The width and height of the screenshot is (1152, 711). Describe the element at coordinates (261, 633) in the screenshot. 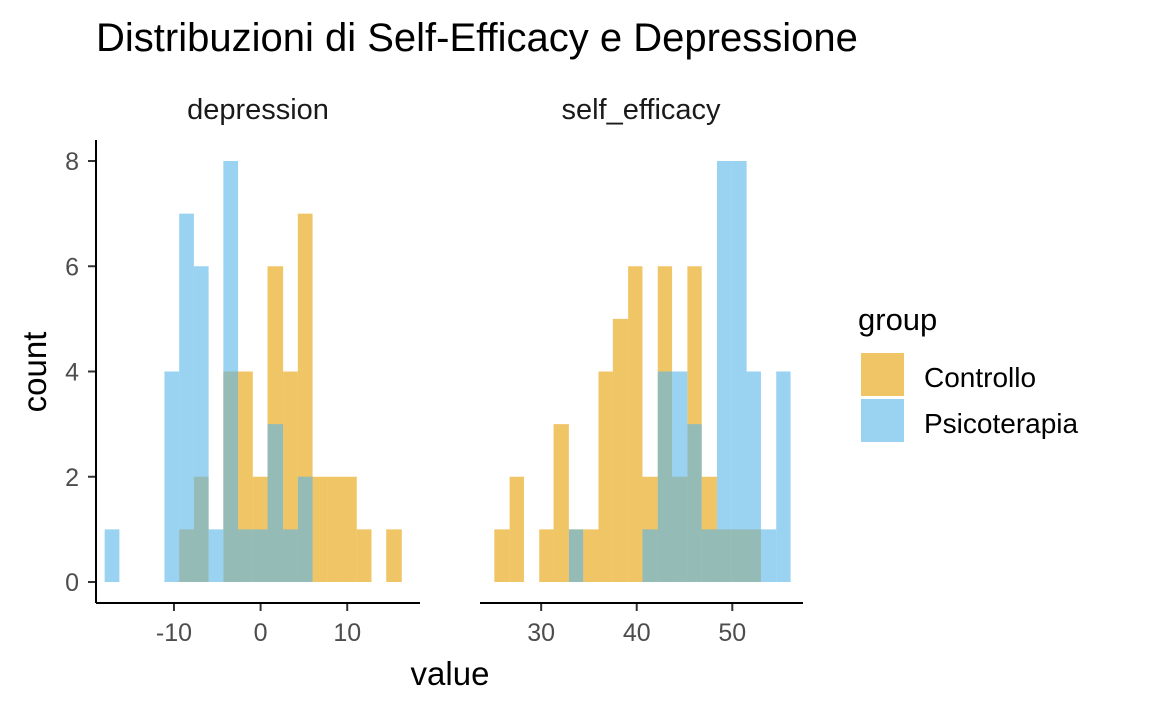

I see `x-tick-label: 0` at that location.